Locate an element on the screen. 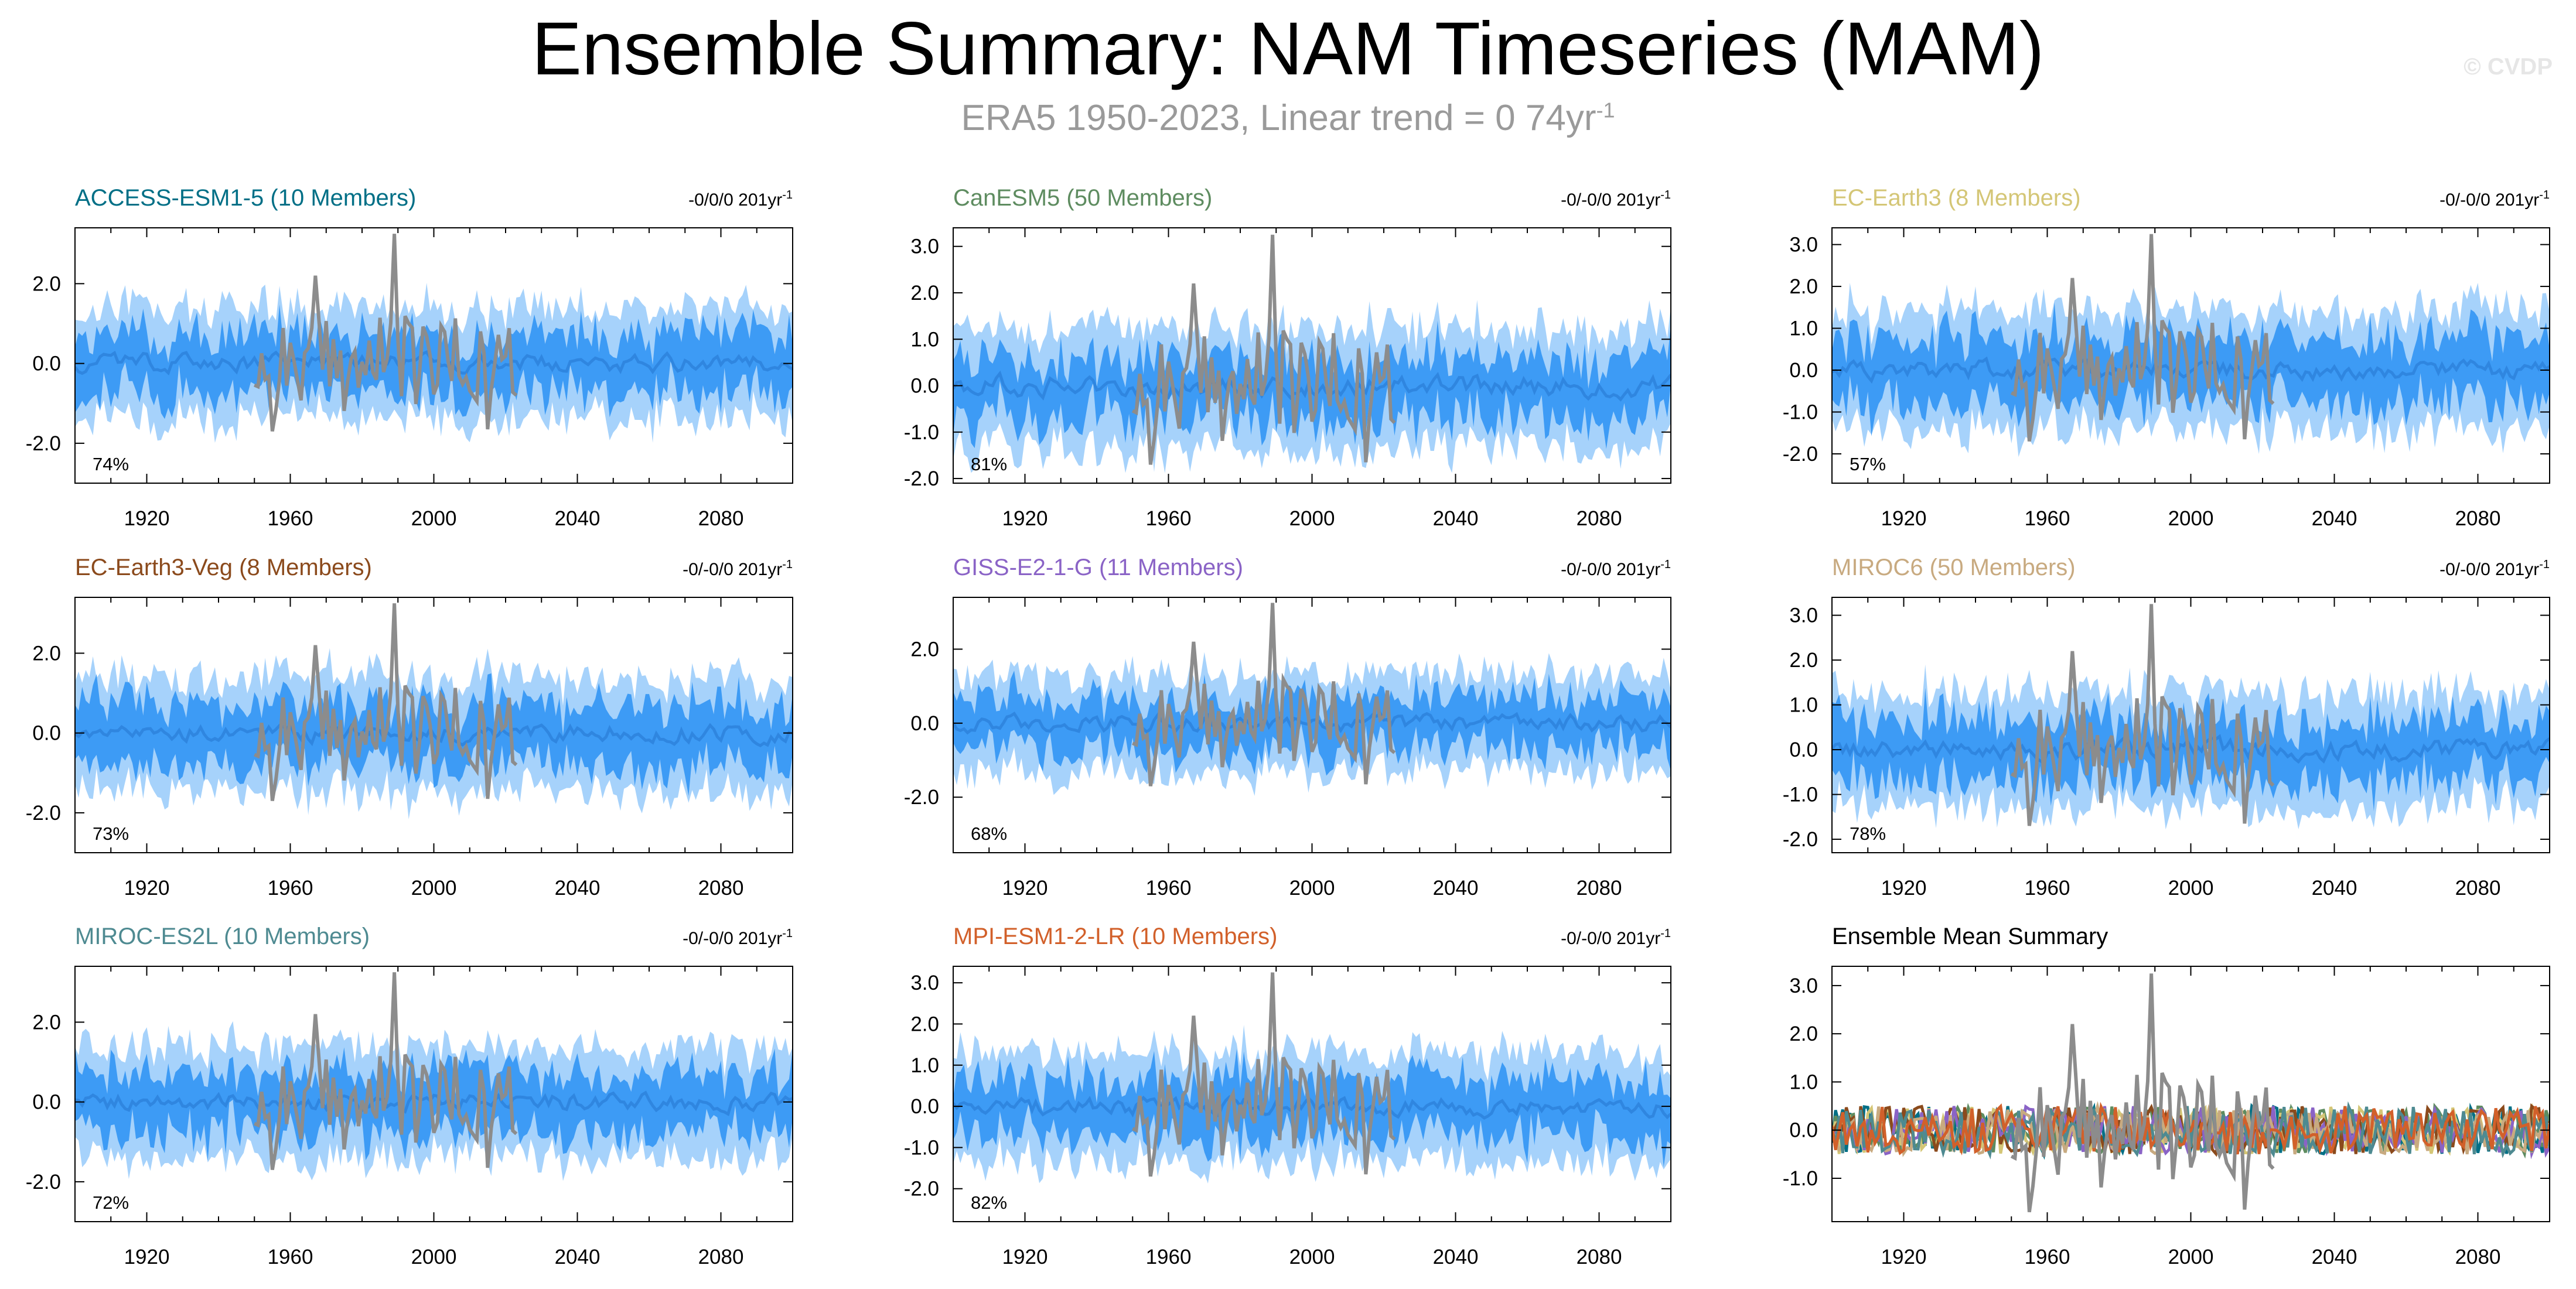 The image size is (2576, 1289). subtitle-superscript: -1 is located at coordinates (1605, 110).